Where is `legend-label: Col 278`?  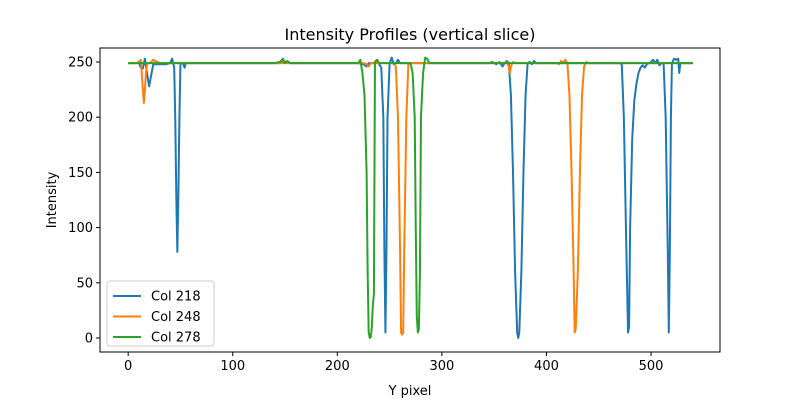
legend-label: Col 278 is located at coordinates (176, 338).